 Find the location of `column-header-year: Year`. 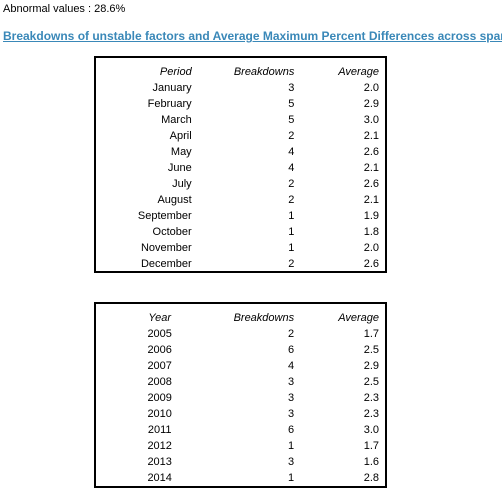

column-header-year: Year is located at coordinates (159, 318).